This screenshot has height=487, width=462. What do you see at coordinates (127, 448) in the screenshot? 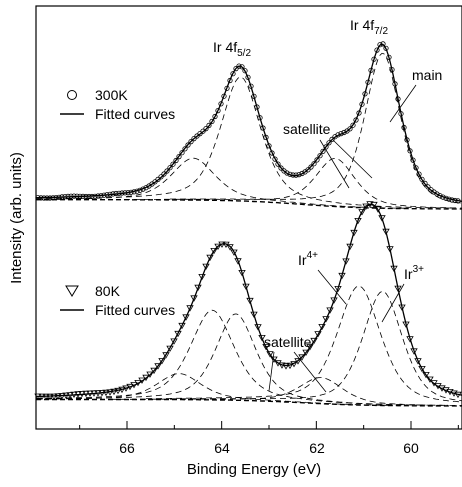
I see `x-tick-label-66: 66` at bounding box center [127, 448].